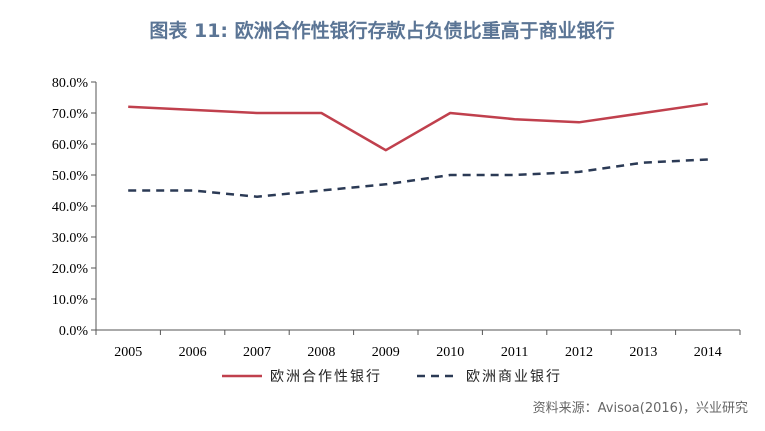 The width and height of the screenshot is (765, 431). What do you see at coordinates (514, 352) in the screenshot?
I see `x-tick-label: 2011` at bounding box center [514, 352].